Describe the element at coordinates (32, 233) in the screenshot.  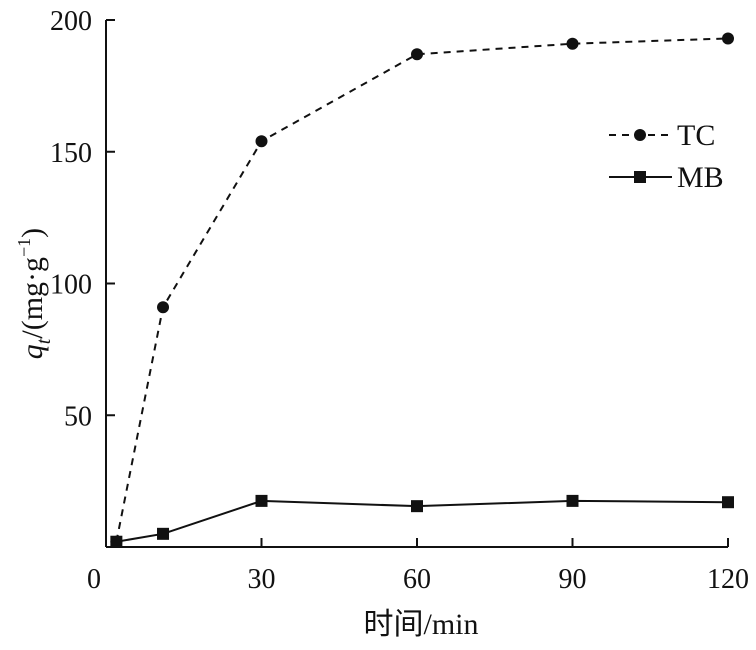
I see `y-axis-title-close: )` at that location.